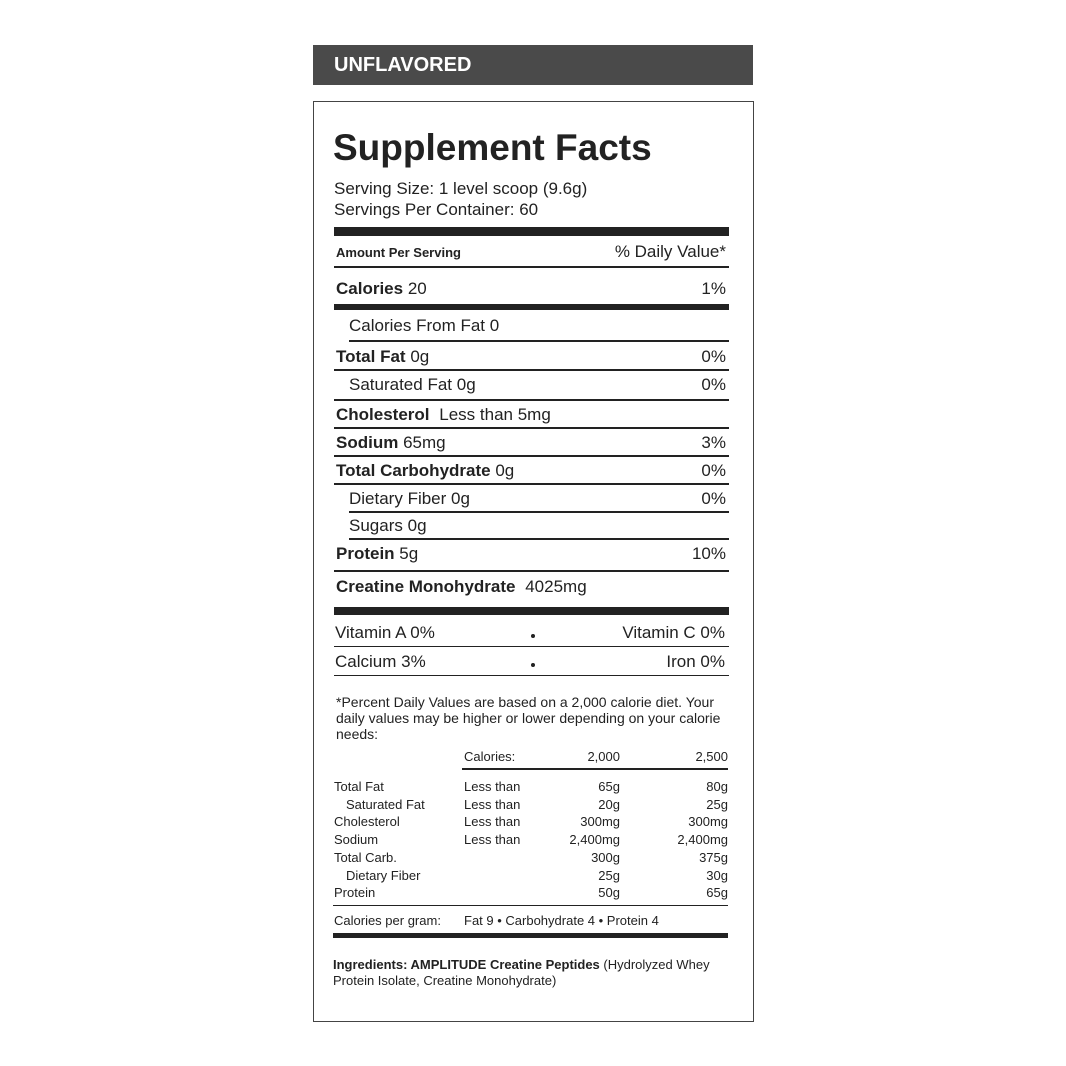 The width and height of the screenshot is (1066, 1066). Describe the element at coordinates (561, 920) in the screenshot. I see `calories-per-gram: Fat 9 • Carbohydrate 4 • Protein 4` at that location.